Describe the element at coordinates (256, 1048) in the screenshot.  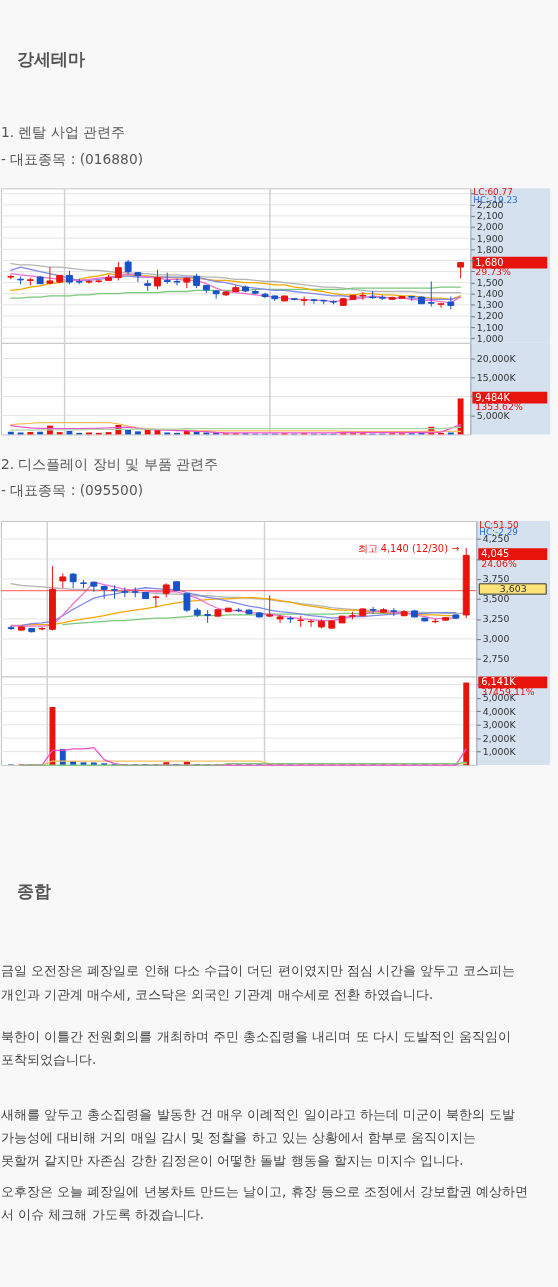
I see `text: 북한이 이틀간 전원회의를 개최하며 주민 총소집령을 내리며 또 다시 도발적인 움직임이 포착되었습니다.` at that location.